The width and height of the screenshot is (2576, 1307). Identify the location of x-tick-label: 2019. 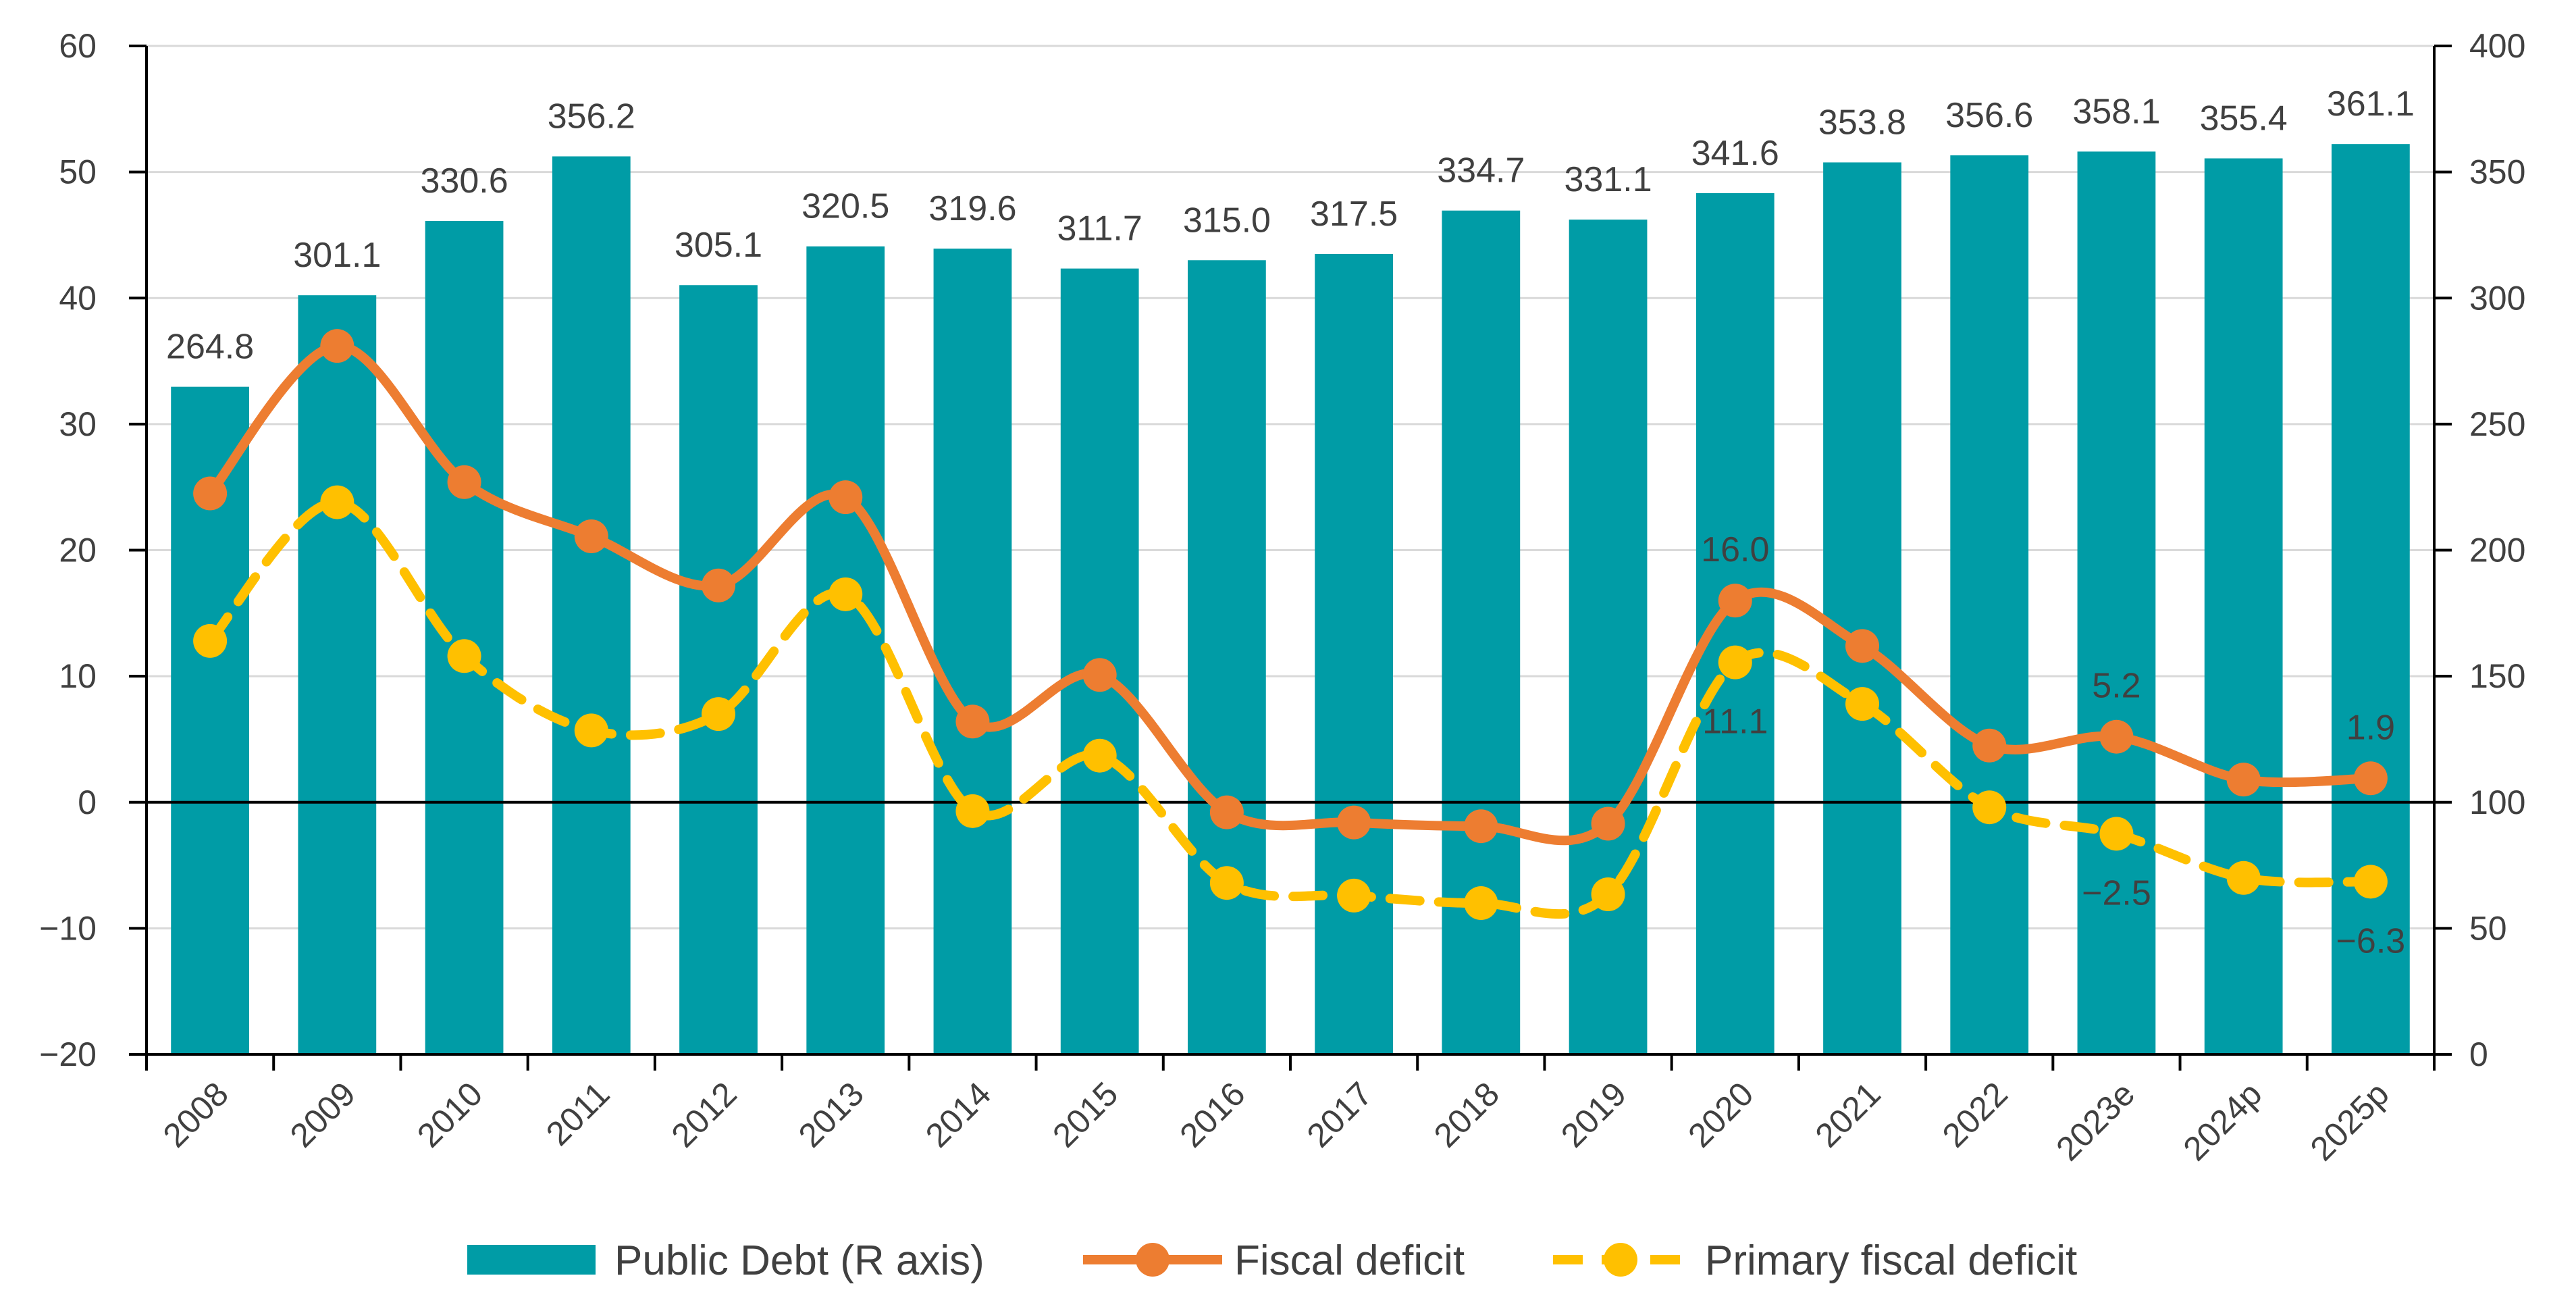
(1593, 1114).